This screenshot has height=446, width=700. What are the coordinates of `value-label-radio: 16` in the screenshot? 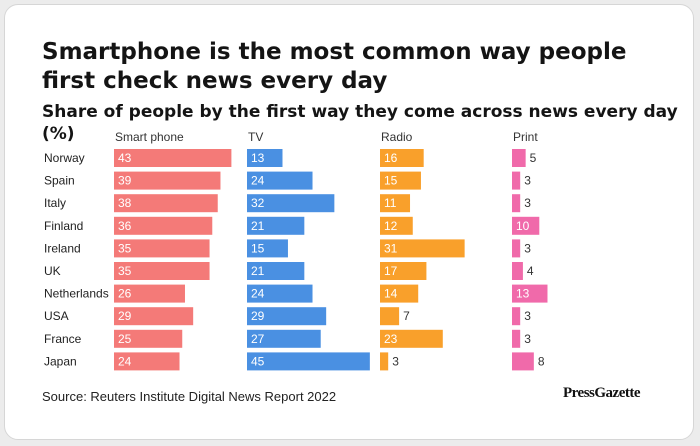 It's located at (391, 158).